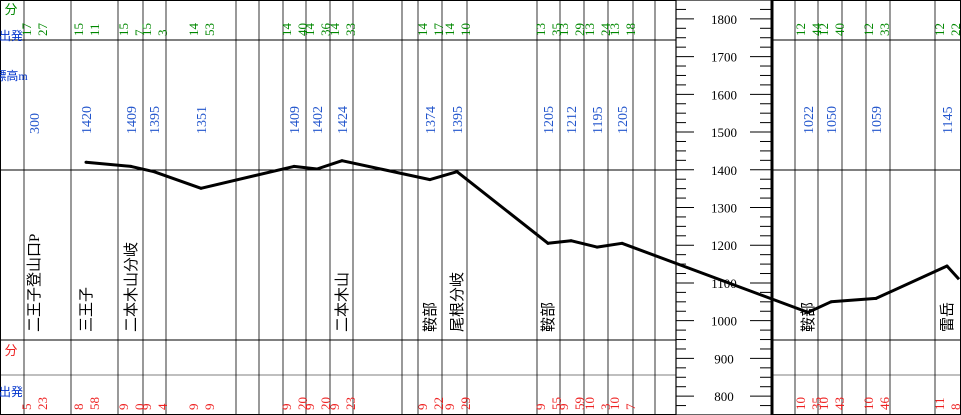 Image resolution: width=961 pixels, height=415 pixels. Describe the element at coordinates (131, 287) in the screenshot. I see `waypoint-name-label: 二本木山分岐` at that location.